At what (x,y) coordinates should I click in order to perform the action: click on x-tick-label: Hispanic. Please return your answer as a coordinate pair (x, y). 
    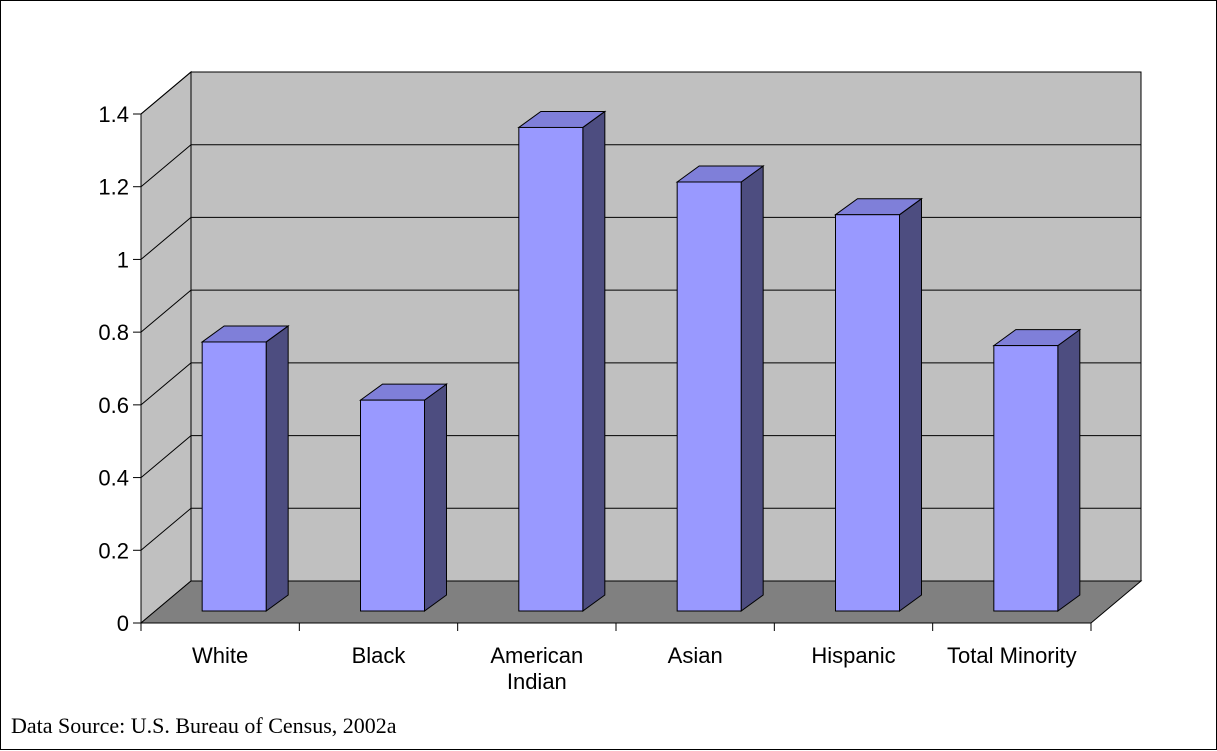
    Looking at the image, I should click on (853, 655).